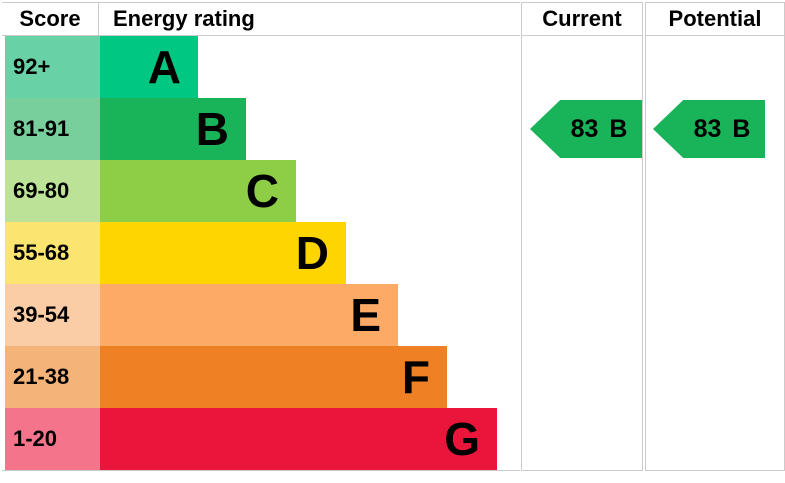  I want to click on potential-score-value: 83, so click(707, 128).